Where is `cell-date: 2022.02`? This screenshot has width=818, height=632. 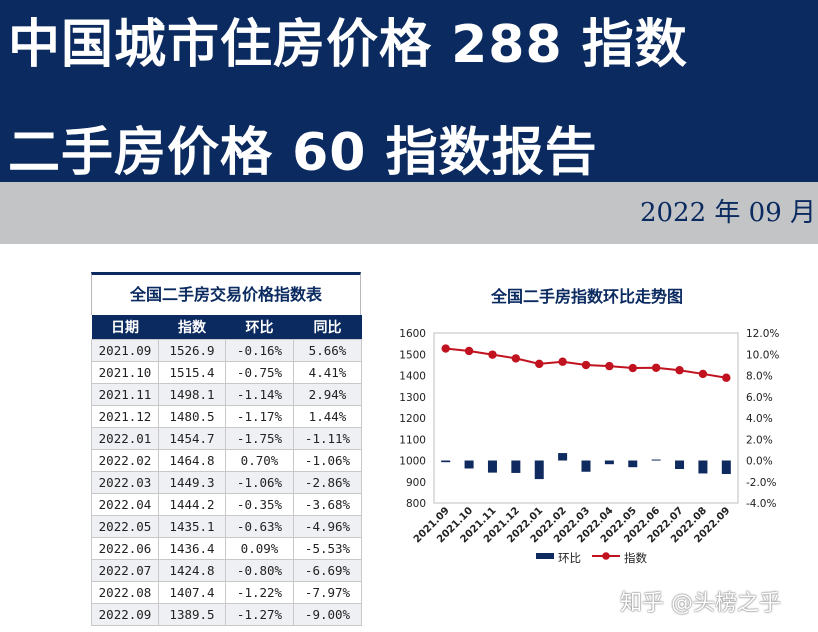 cell-date: 2022.02 is located at coordinates (125, 460).